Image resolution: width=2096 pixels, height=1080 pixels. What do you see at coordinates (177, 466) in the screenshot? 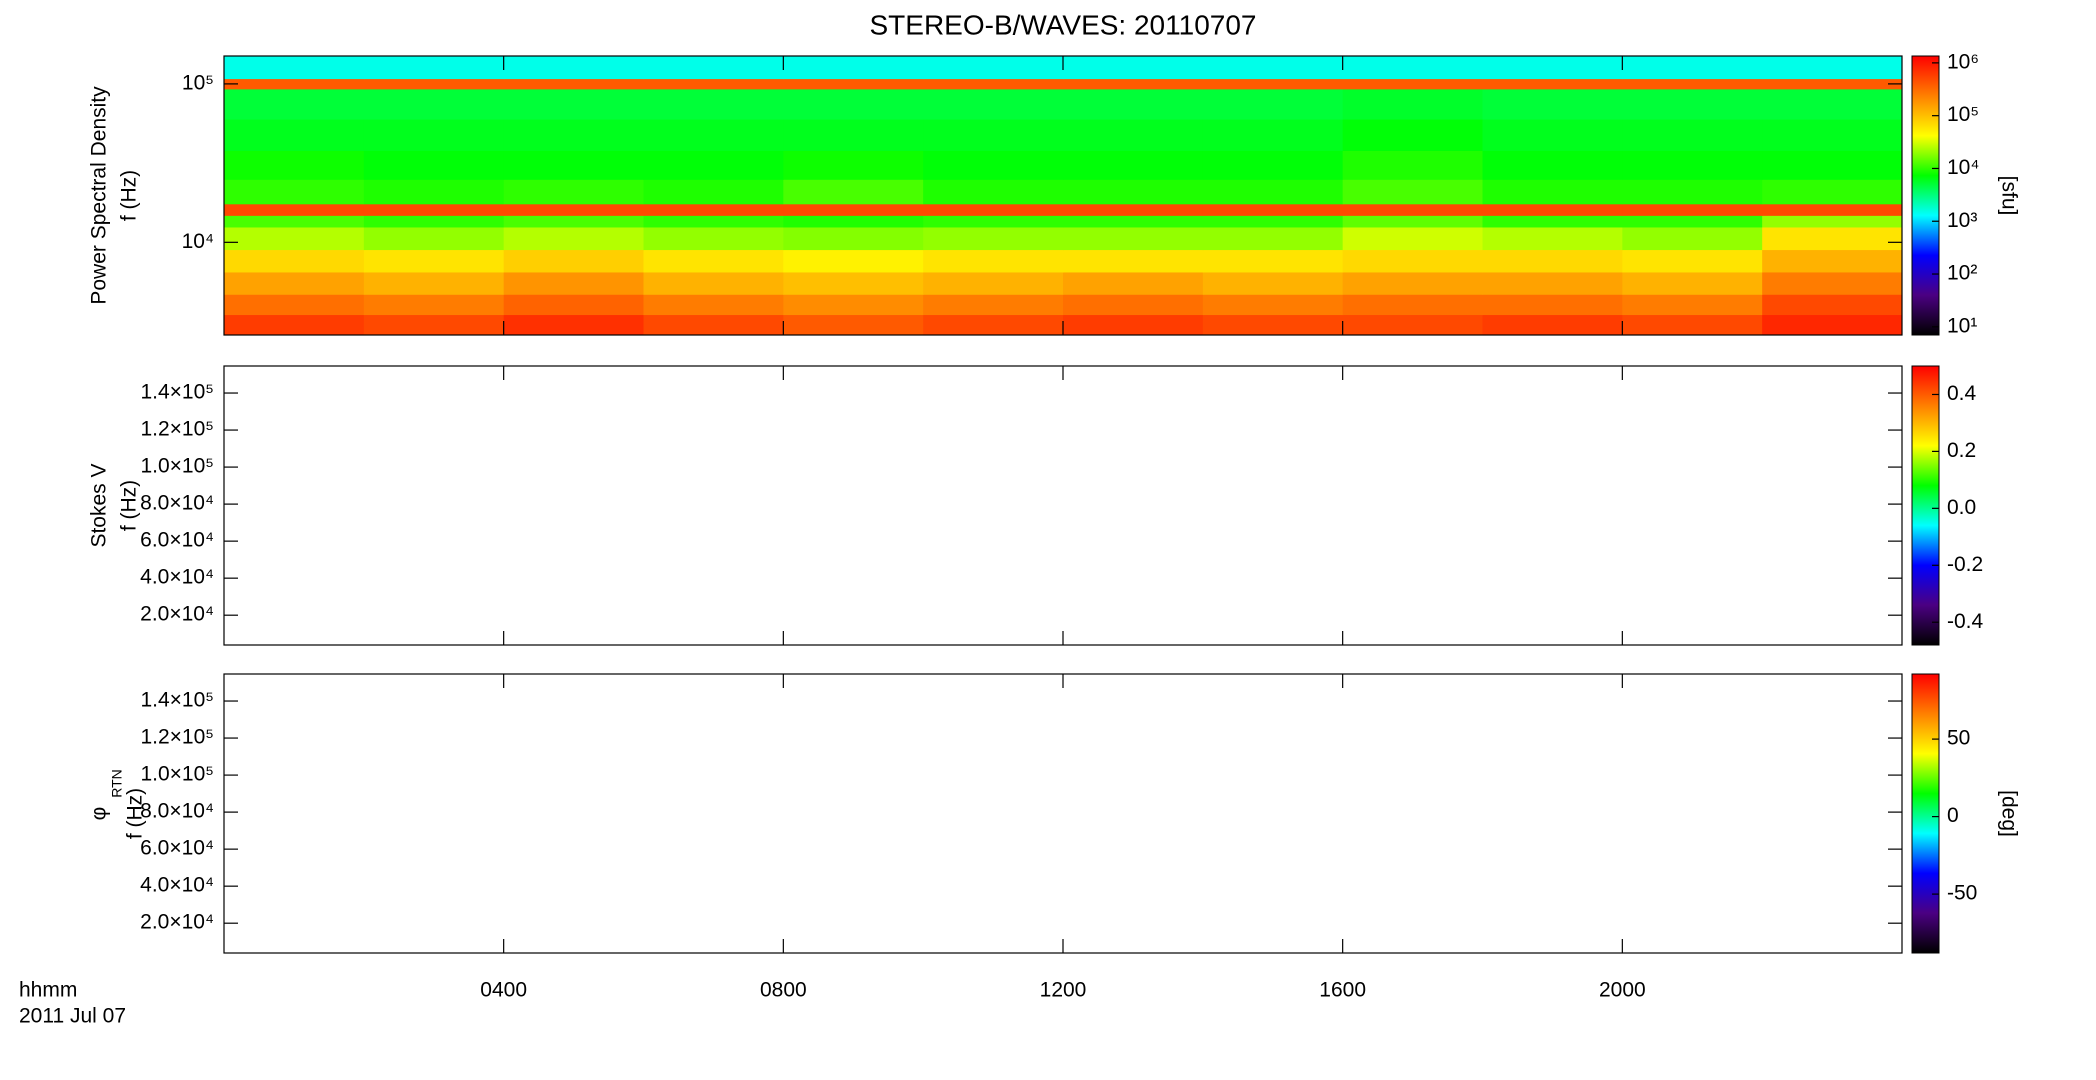
I see `y-tick-label: 1.0×10⁵` at bounding box center [177, 466].